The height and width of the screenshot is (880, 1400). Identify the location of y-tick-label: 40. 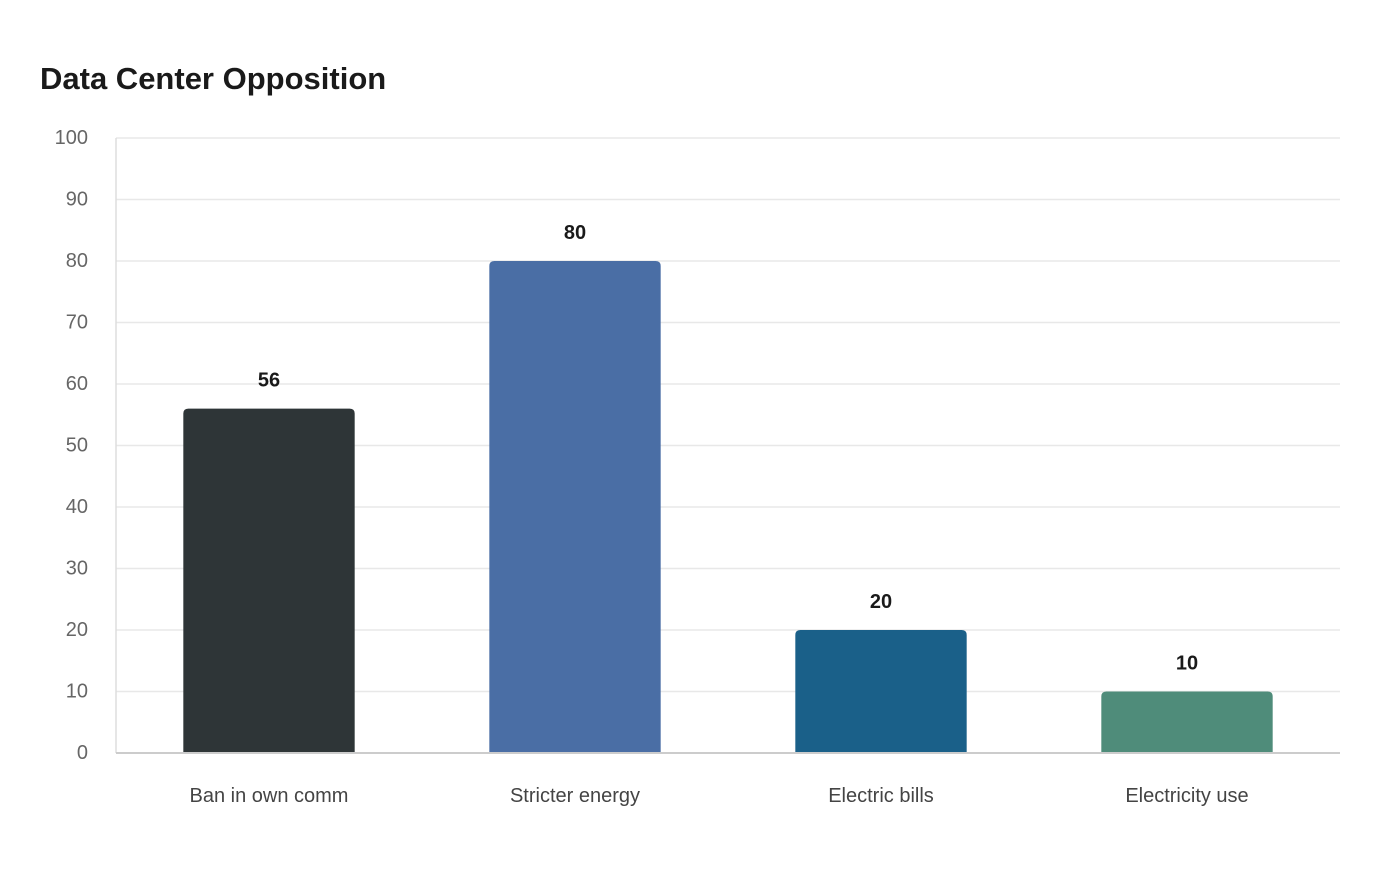
(77, 507).